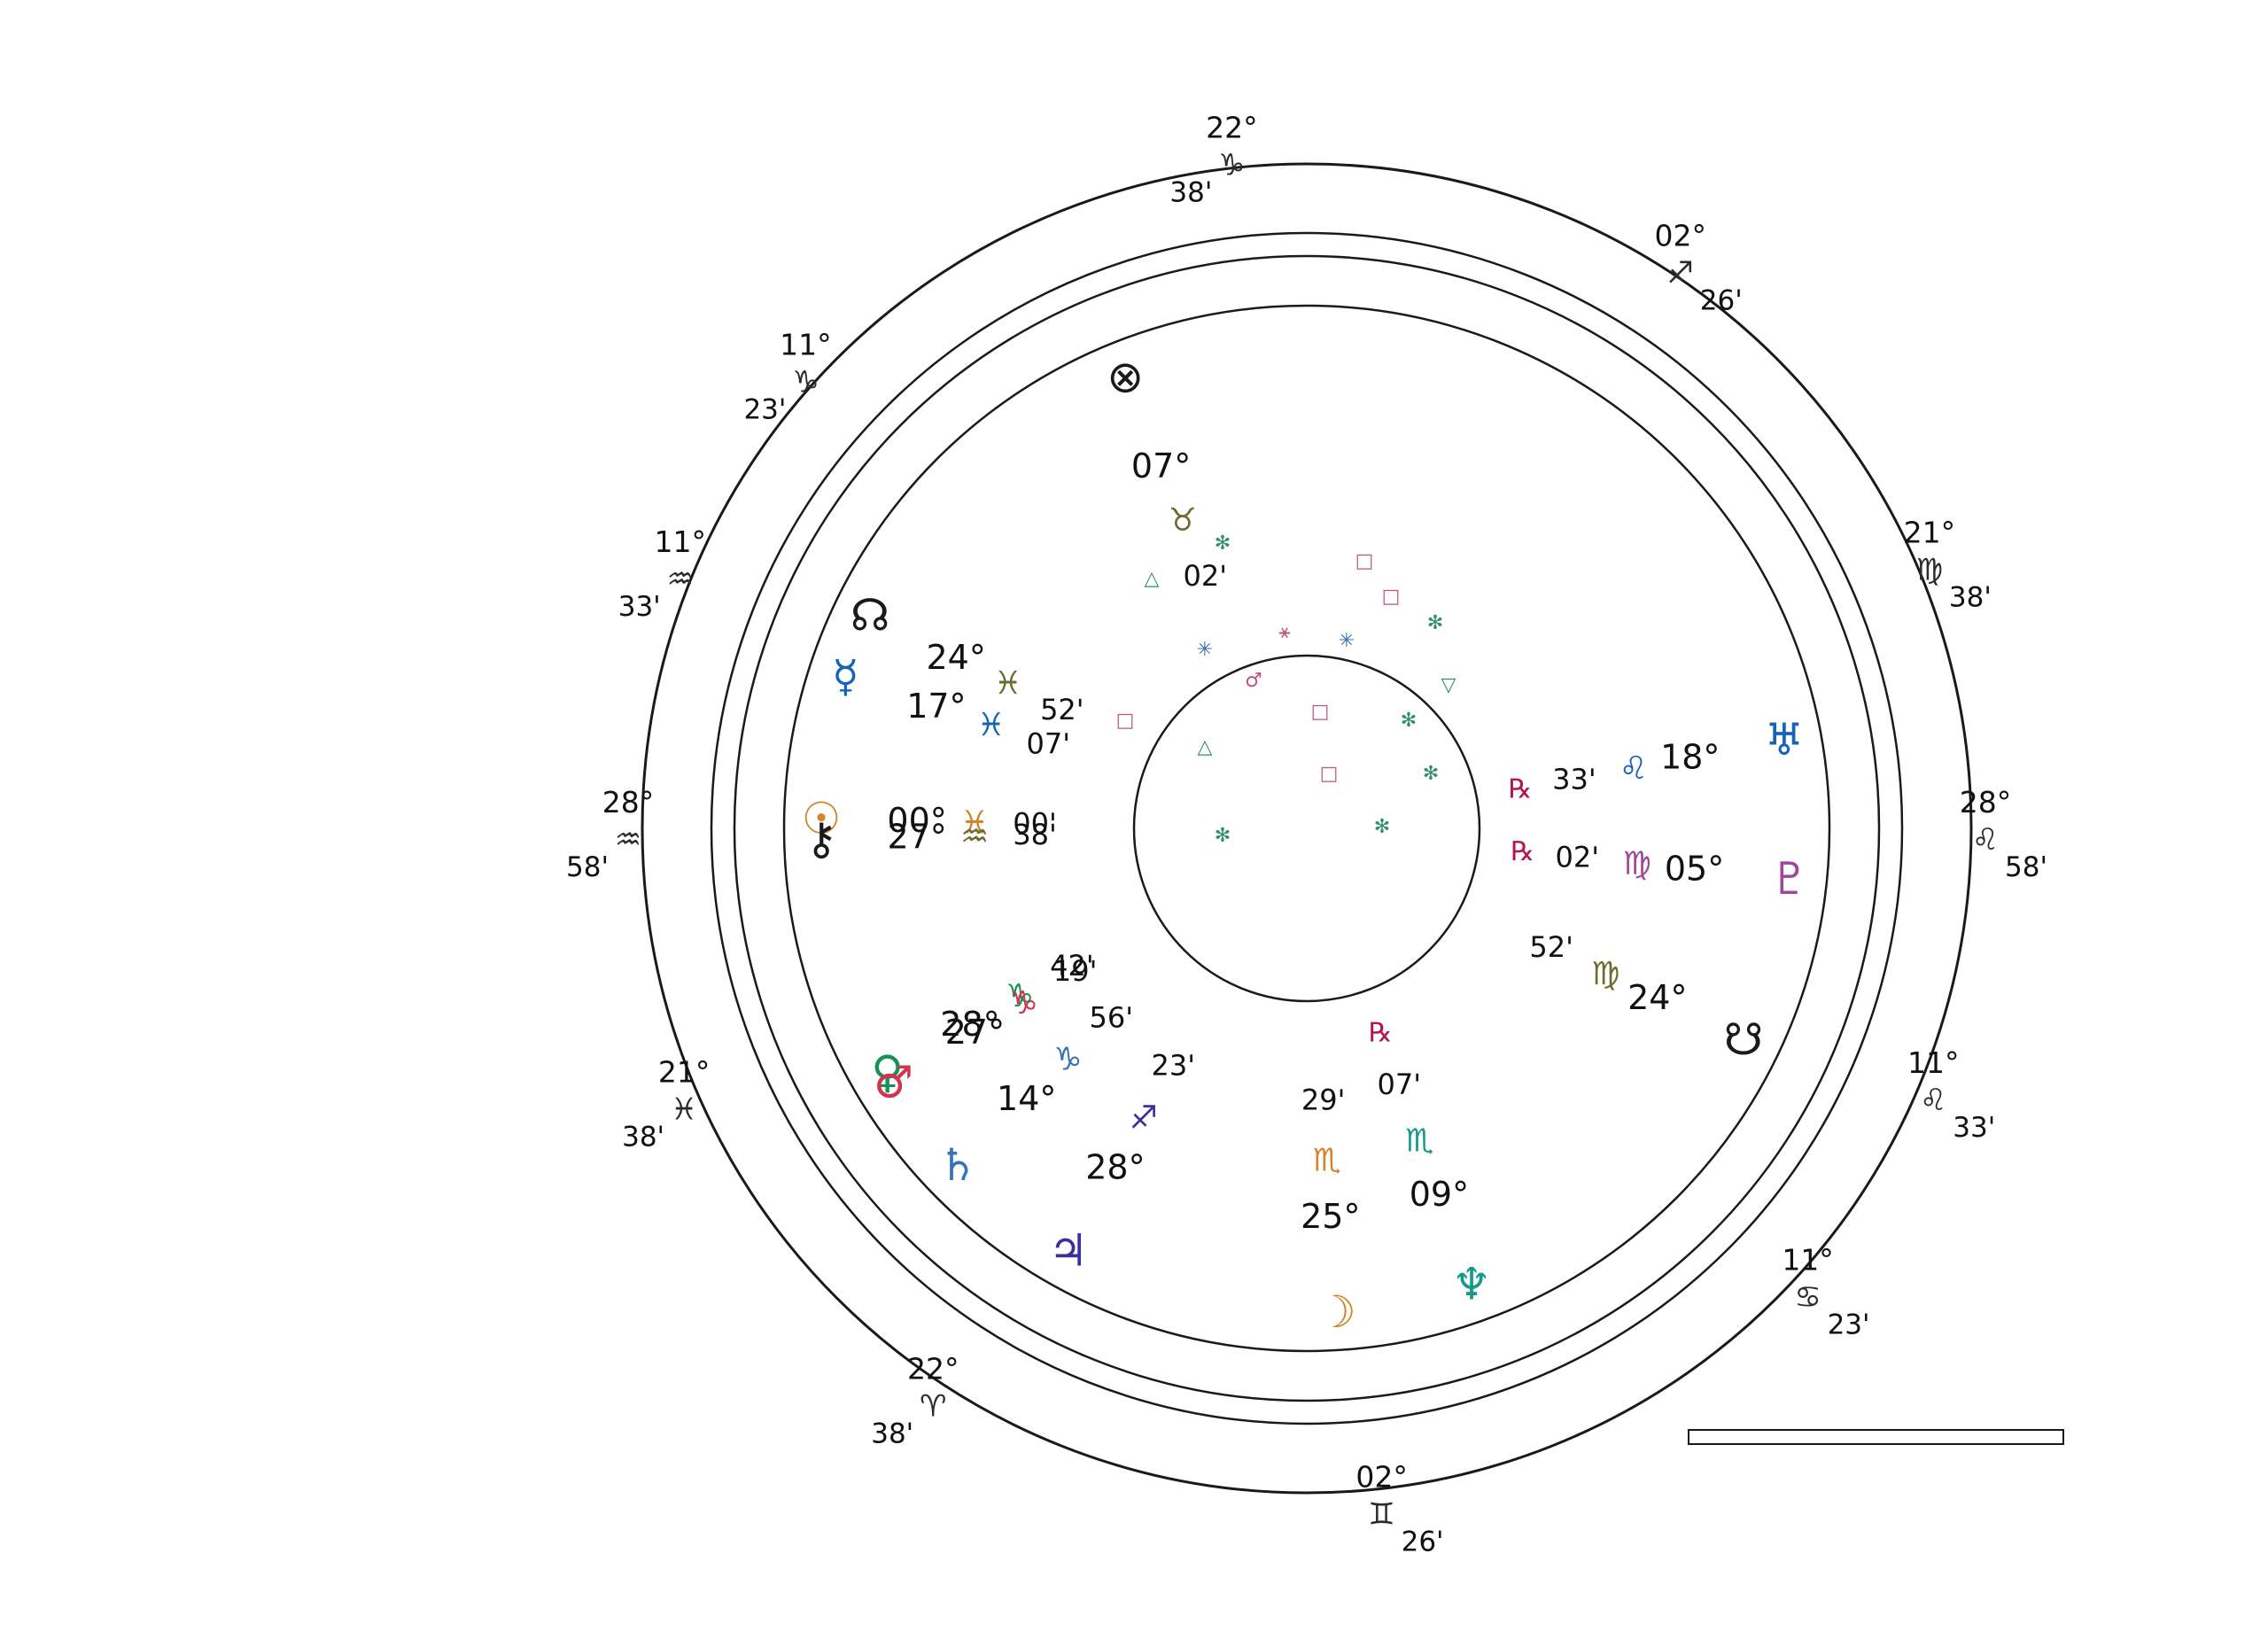 The height and width of the screenshot is (1639, 2268). I want to click on aspect-symbol-2: □, so click(1364, 561).